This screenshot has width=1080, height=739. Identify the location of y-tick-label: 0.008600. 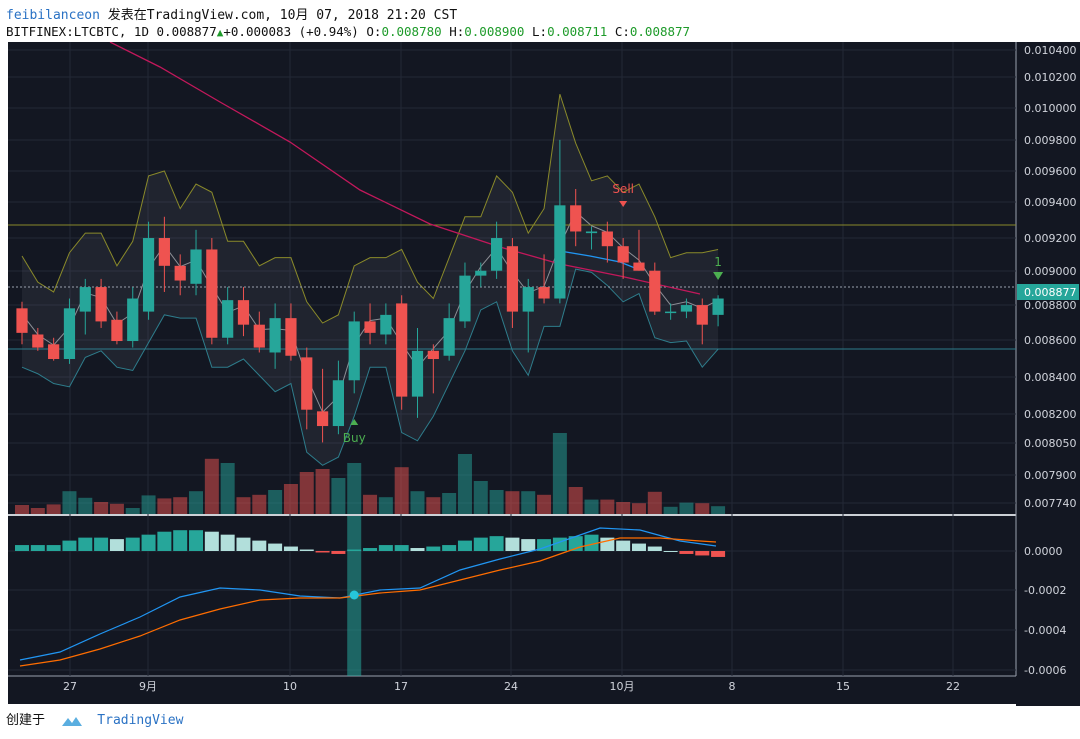
(1050, 340).